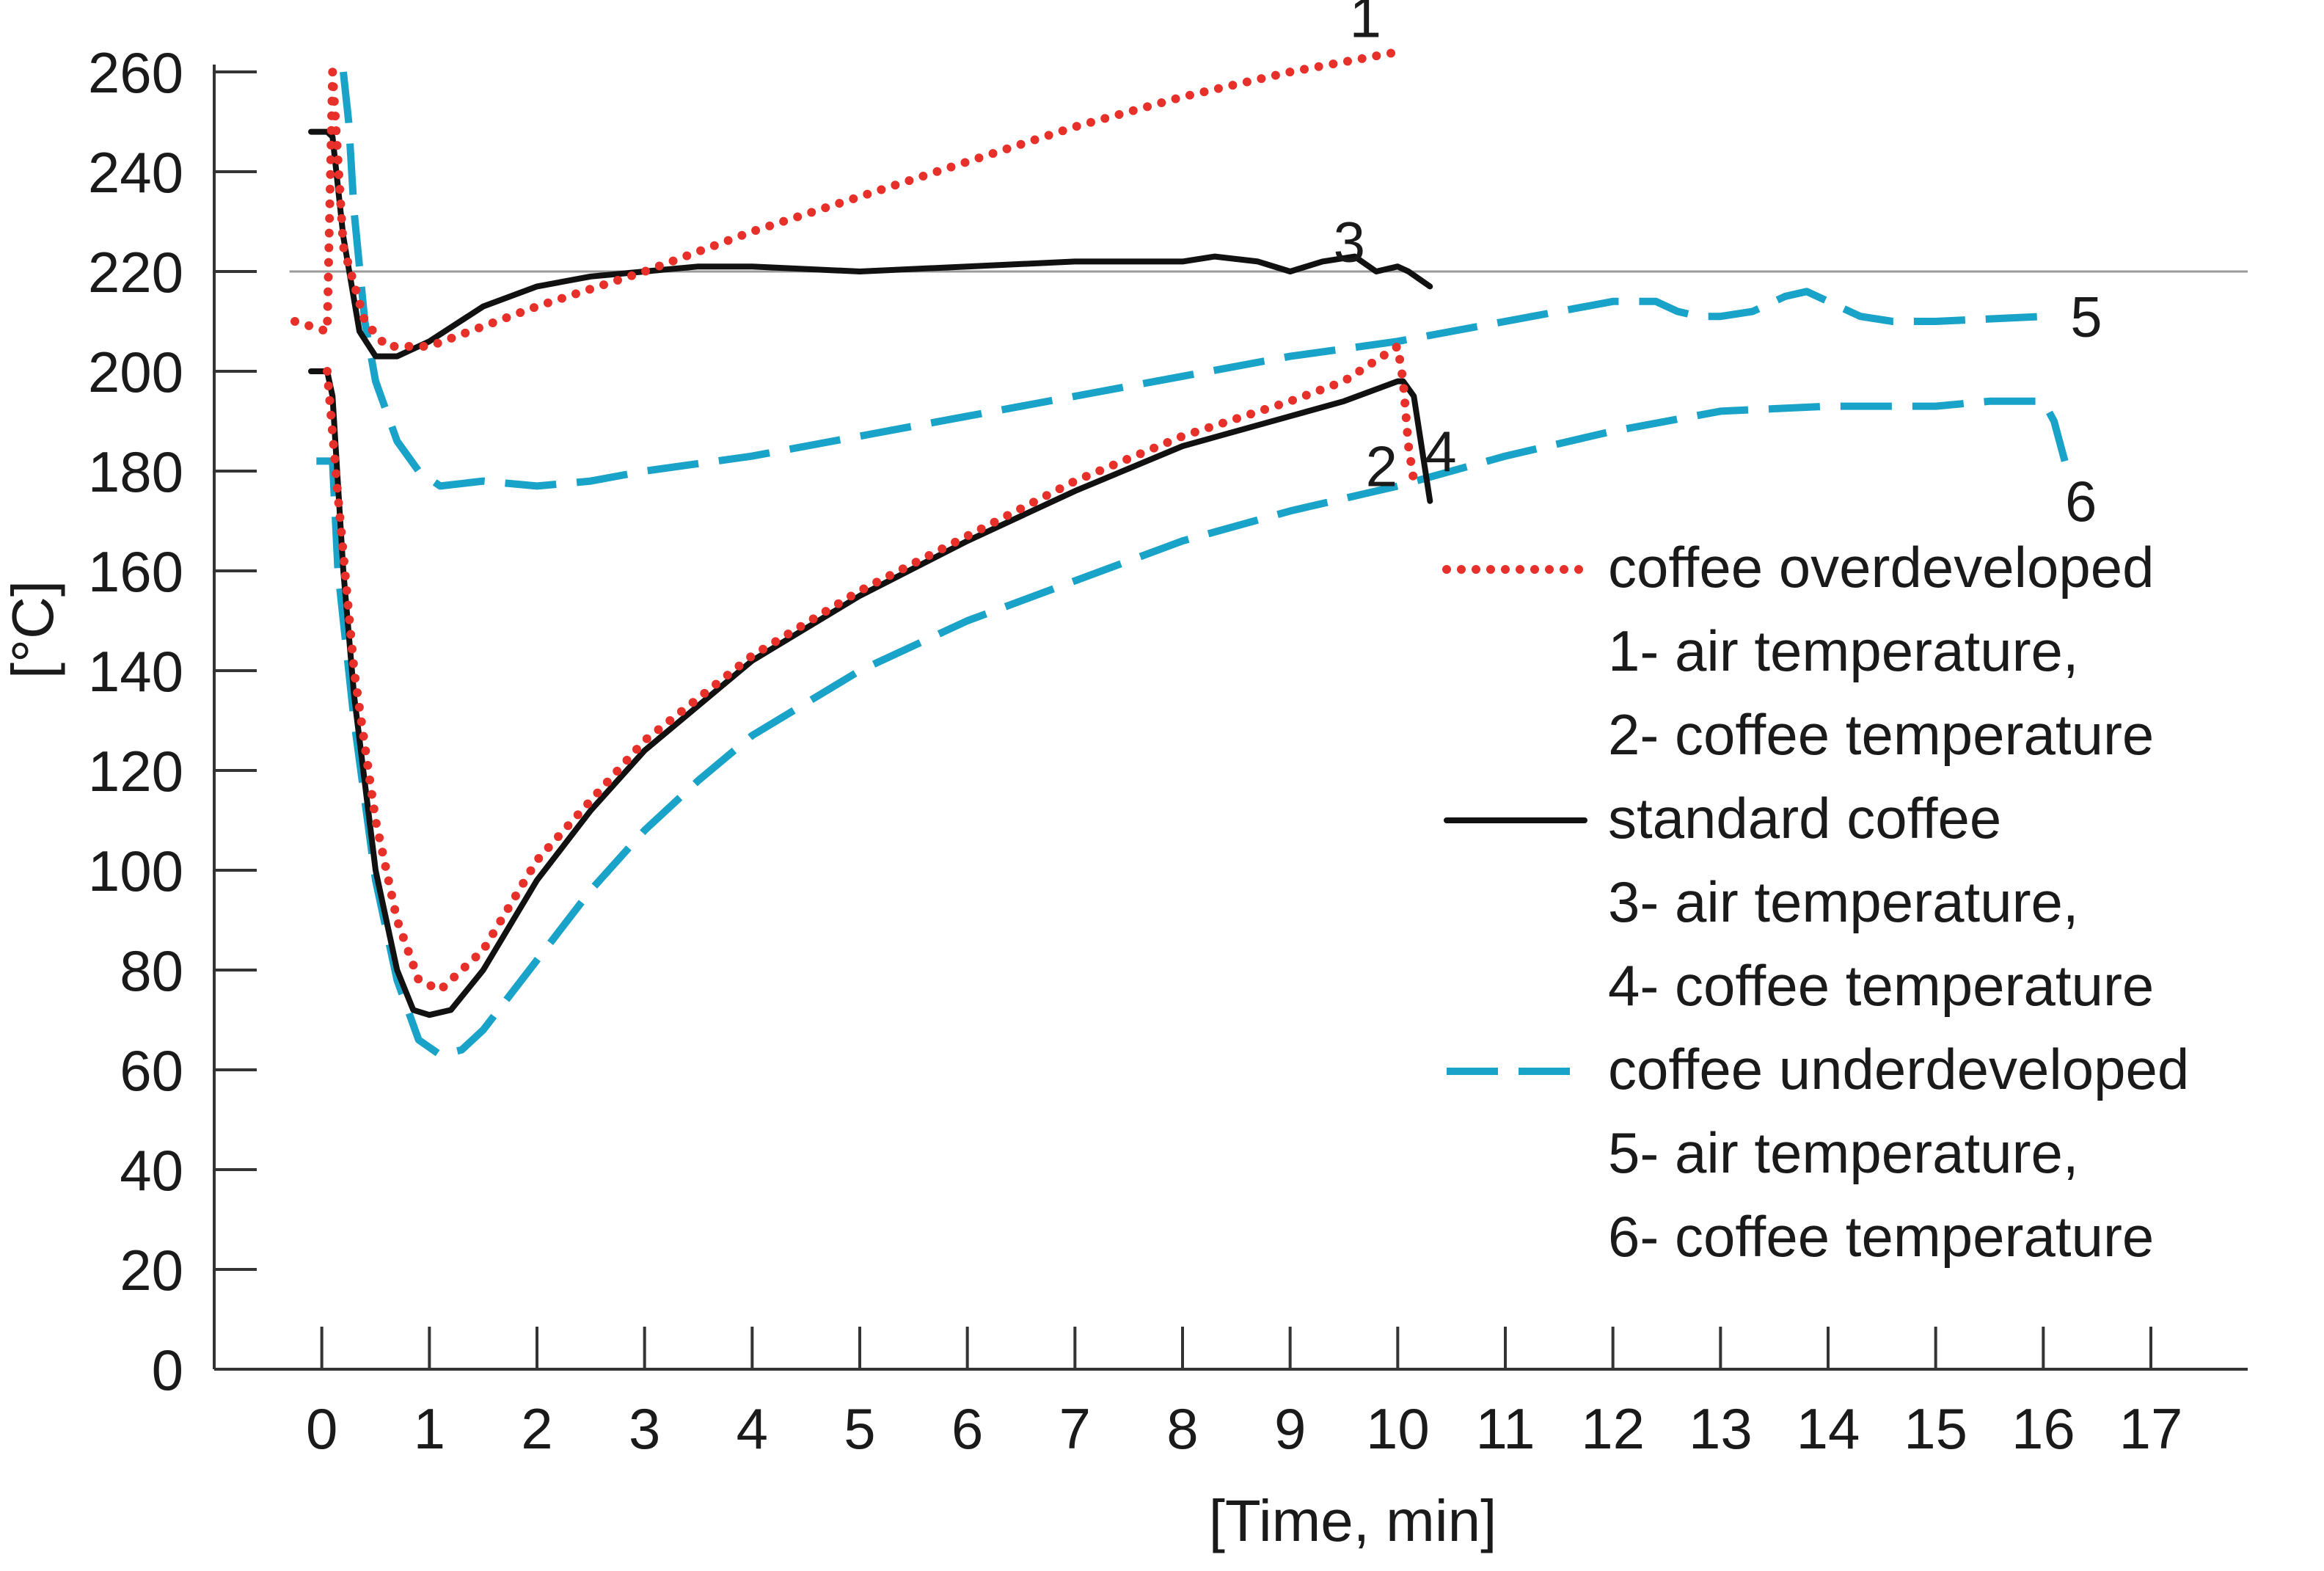 Image resolution: width=2324 pixels, height=1571 pixels. What do you see at coordinates (1381, 466) in the screenshot?
I see `curve-label-2: 2` at bounding box center [1381, 466].